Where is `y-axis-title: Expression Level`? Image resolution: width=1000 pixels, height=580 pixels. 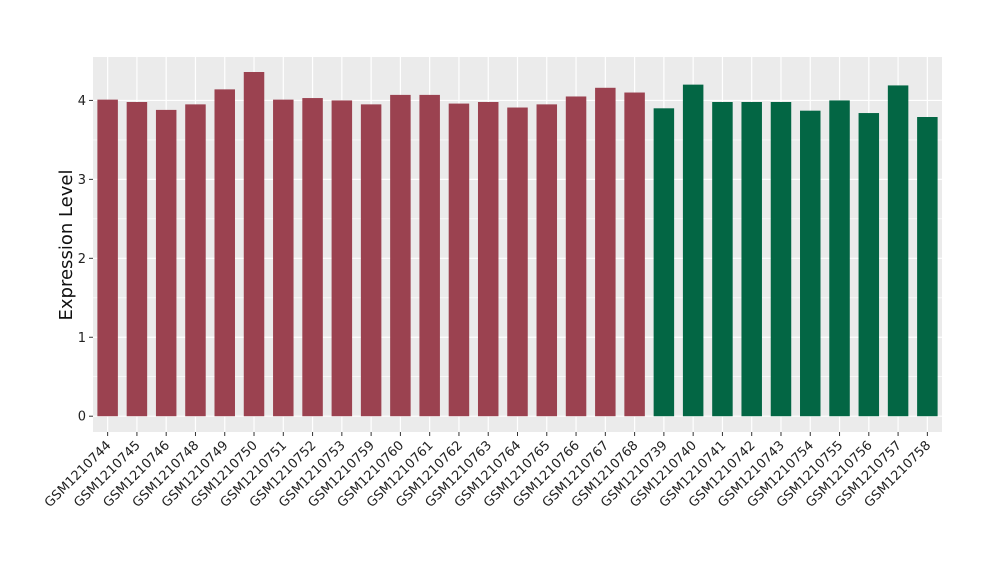 y-axis-title: Expression Level is located at coordinates (66, 245).